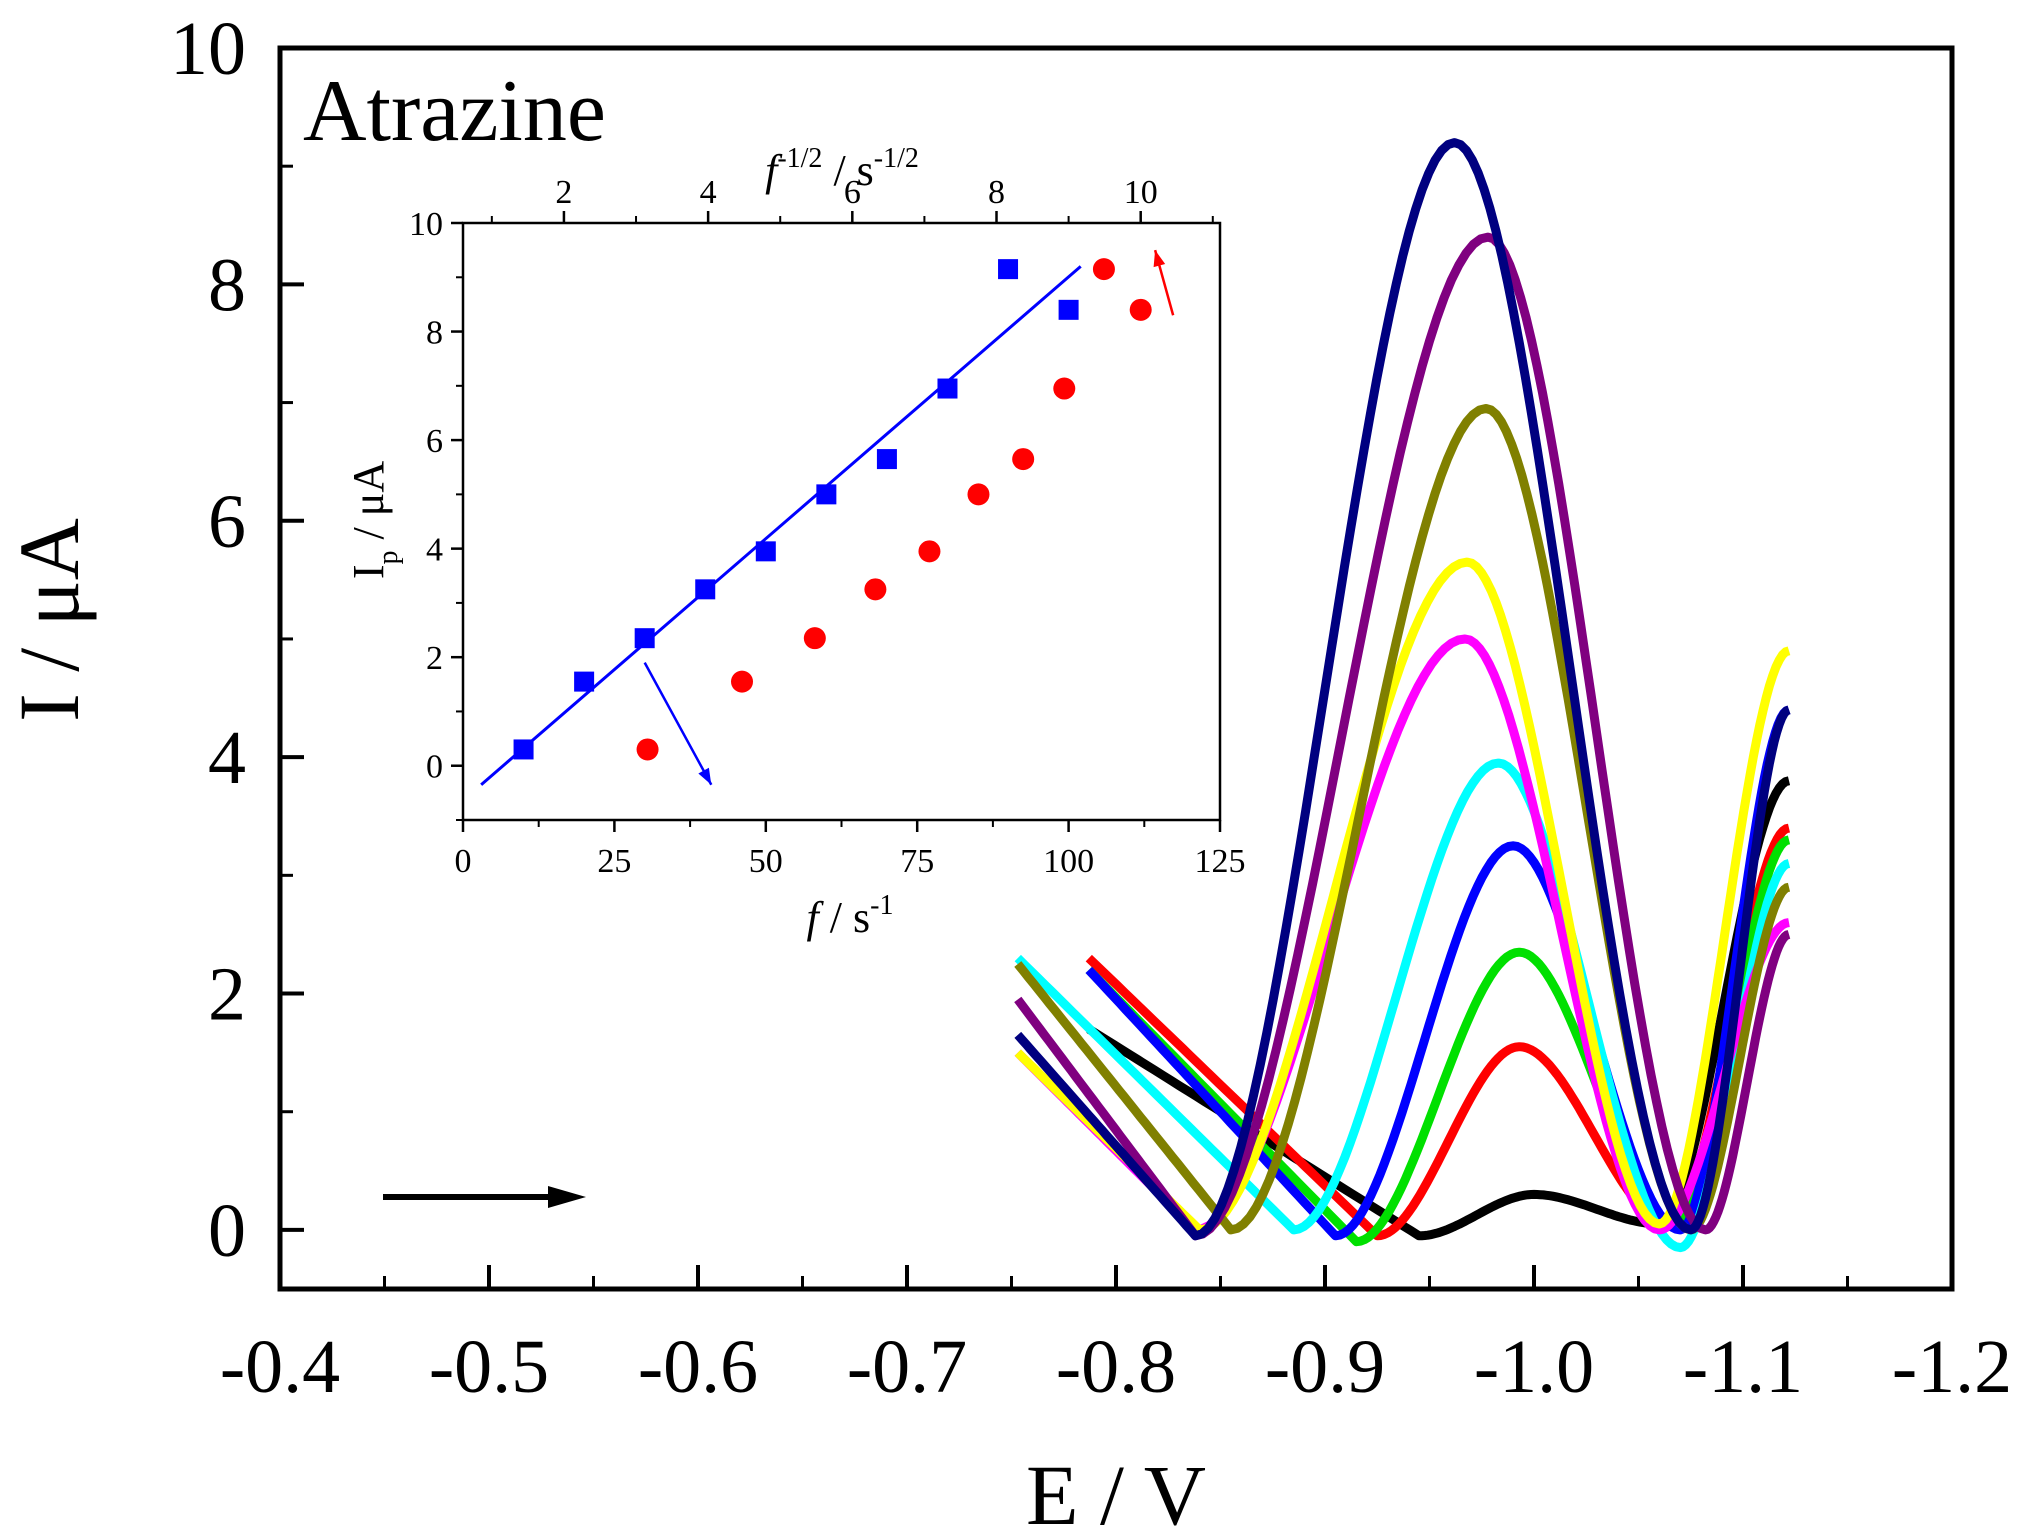 The image size is (2033, 1536). Describe the element at coordinates (426, 224) in the screenshot. I see `inset-y-tick-label: 10` at that location.